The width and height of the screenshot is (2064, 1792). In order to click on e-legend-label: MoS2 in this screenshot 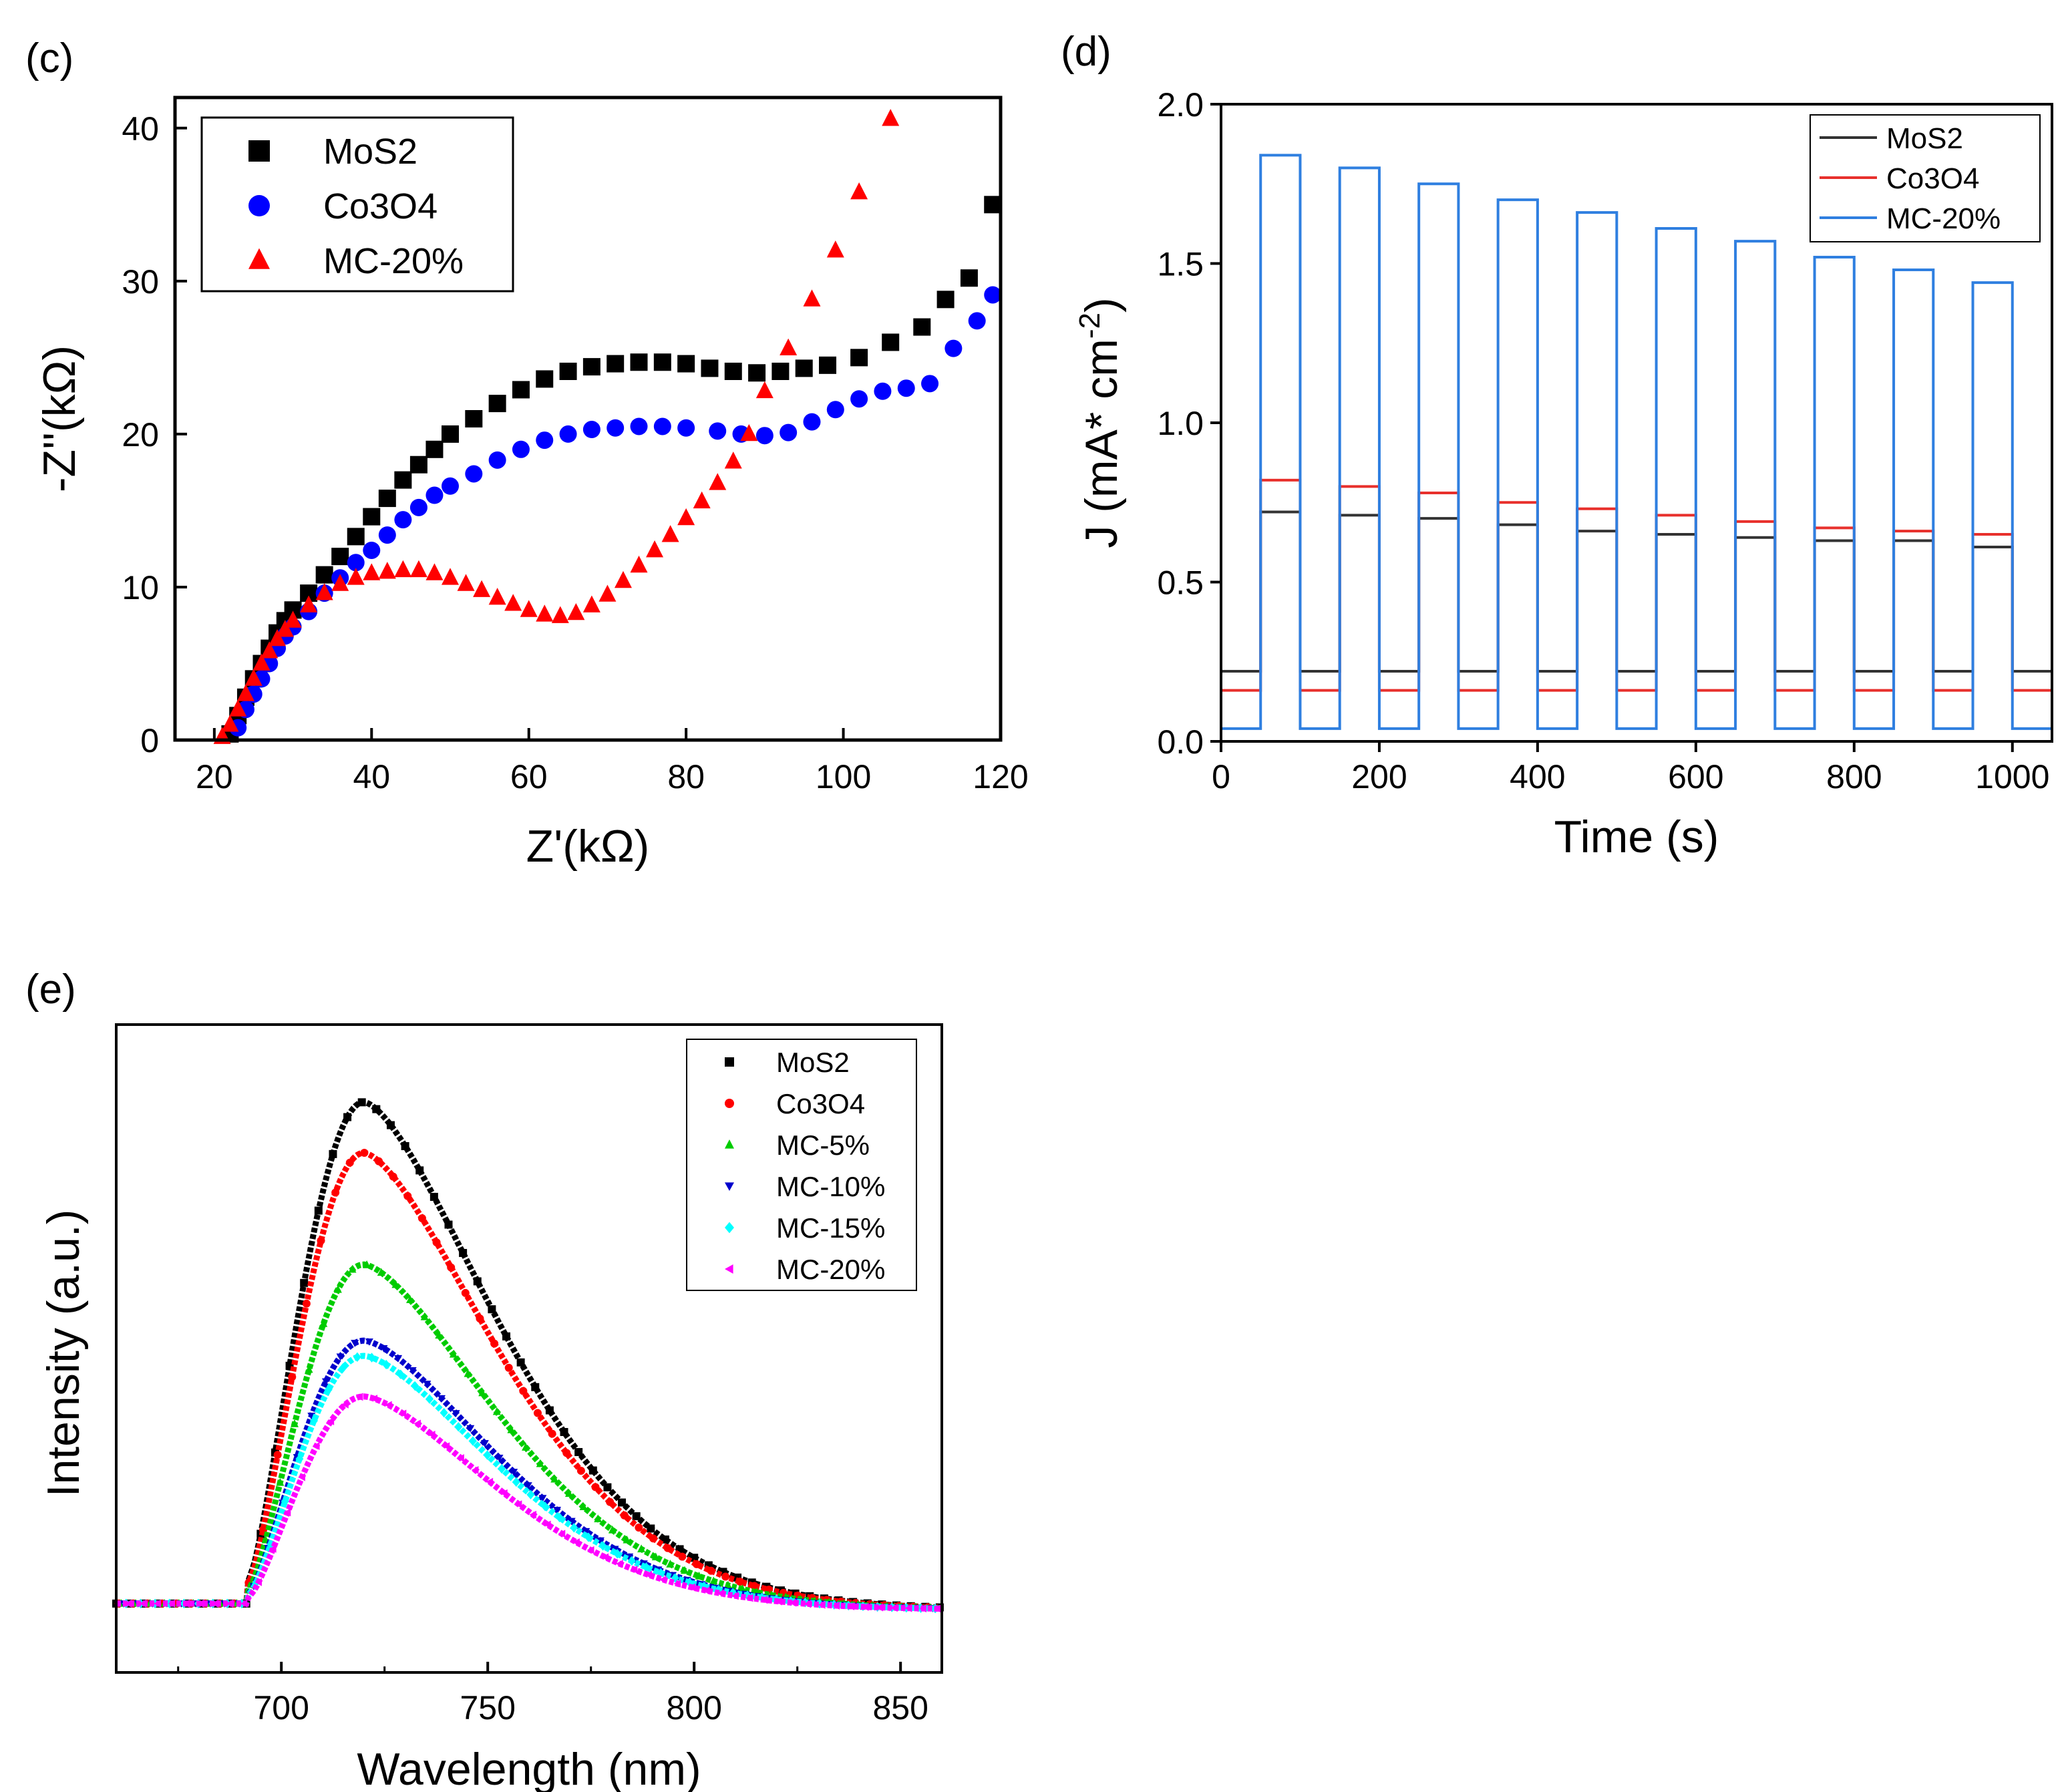, I will do `click(813, 1062)`.